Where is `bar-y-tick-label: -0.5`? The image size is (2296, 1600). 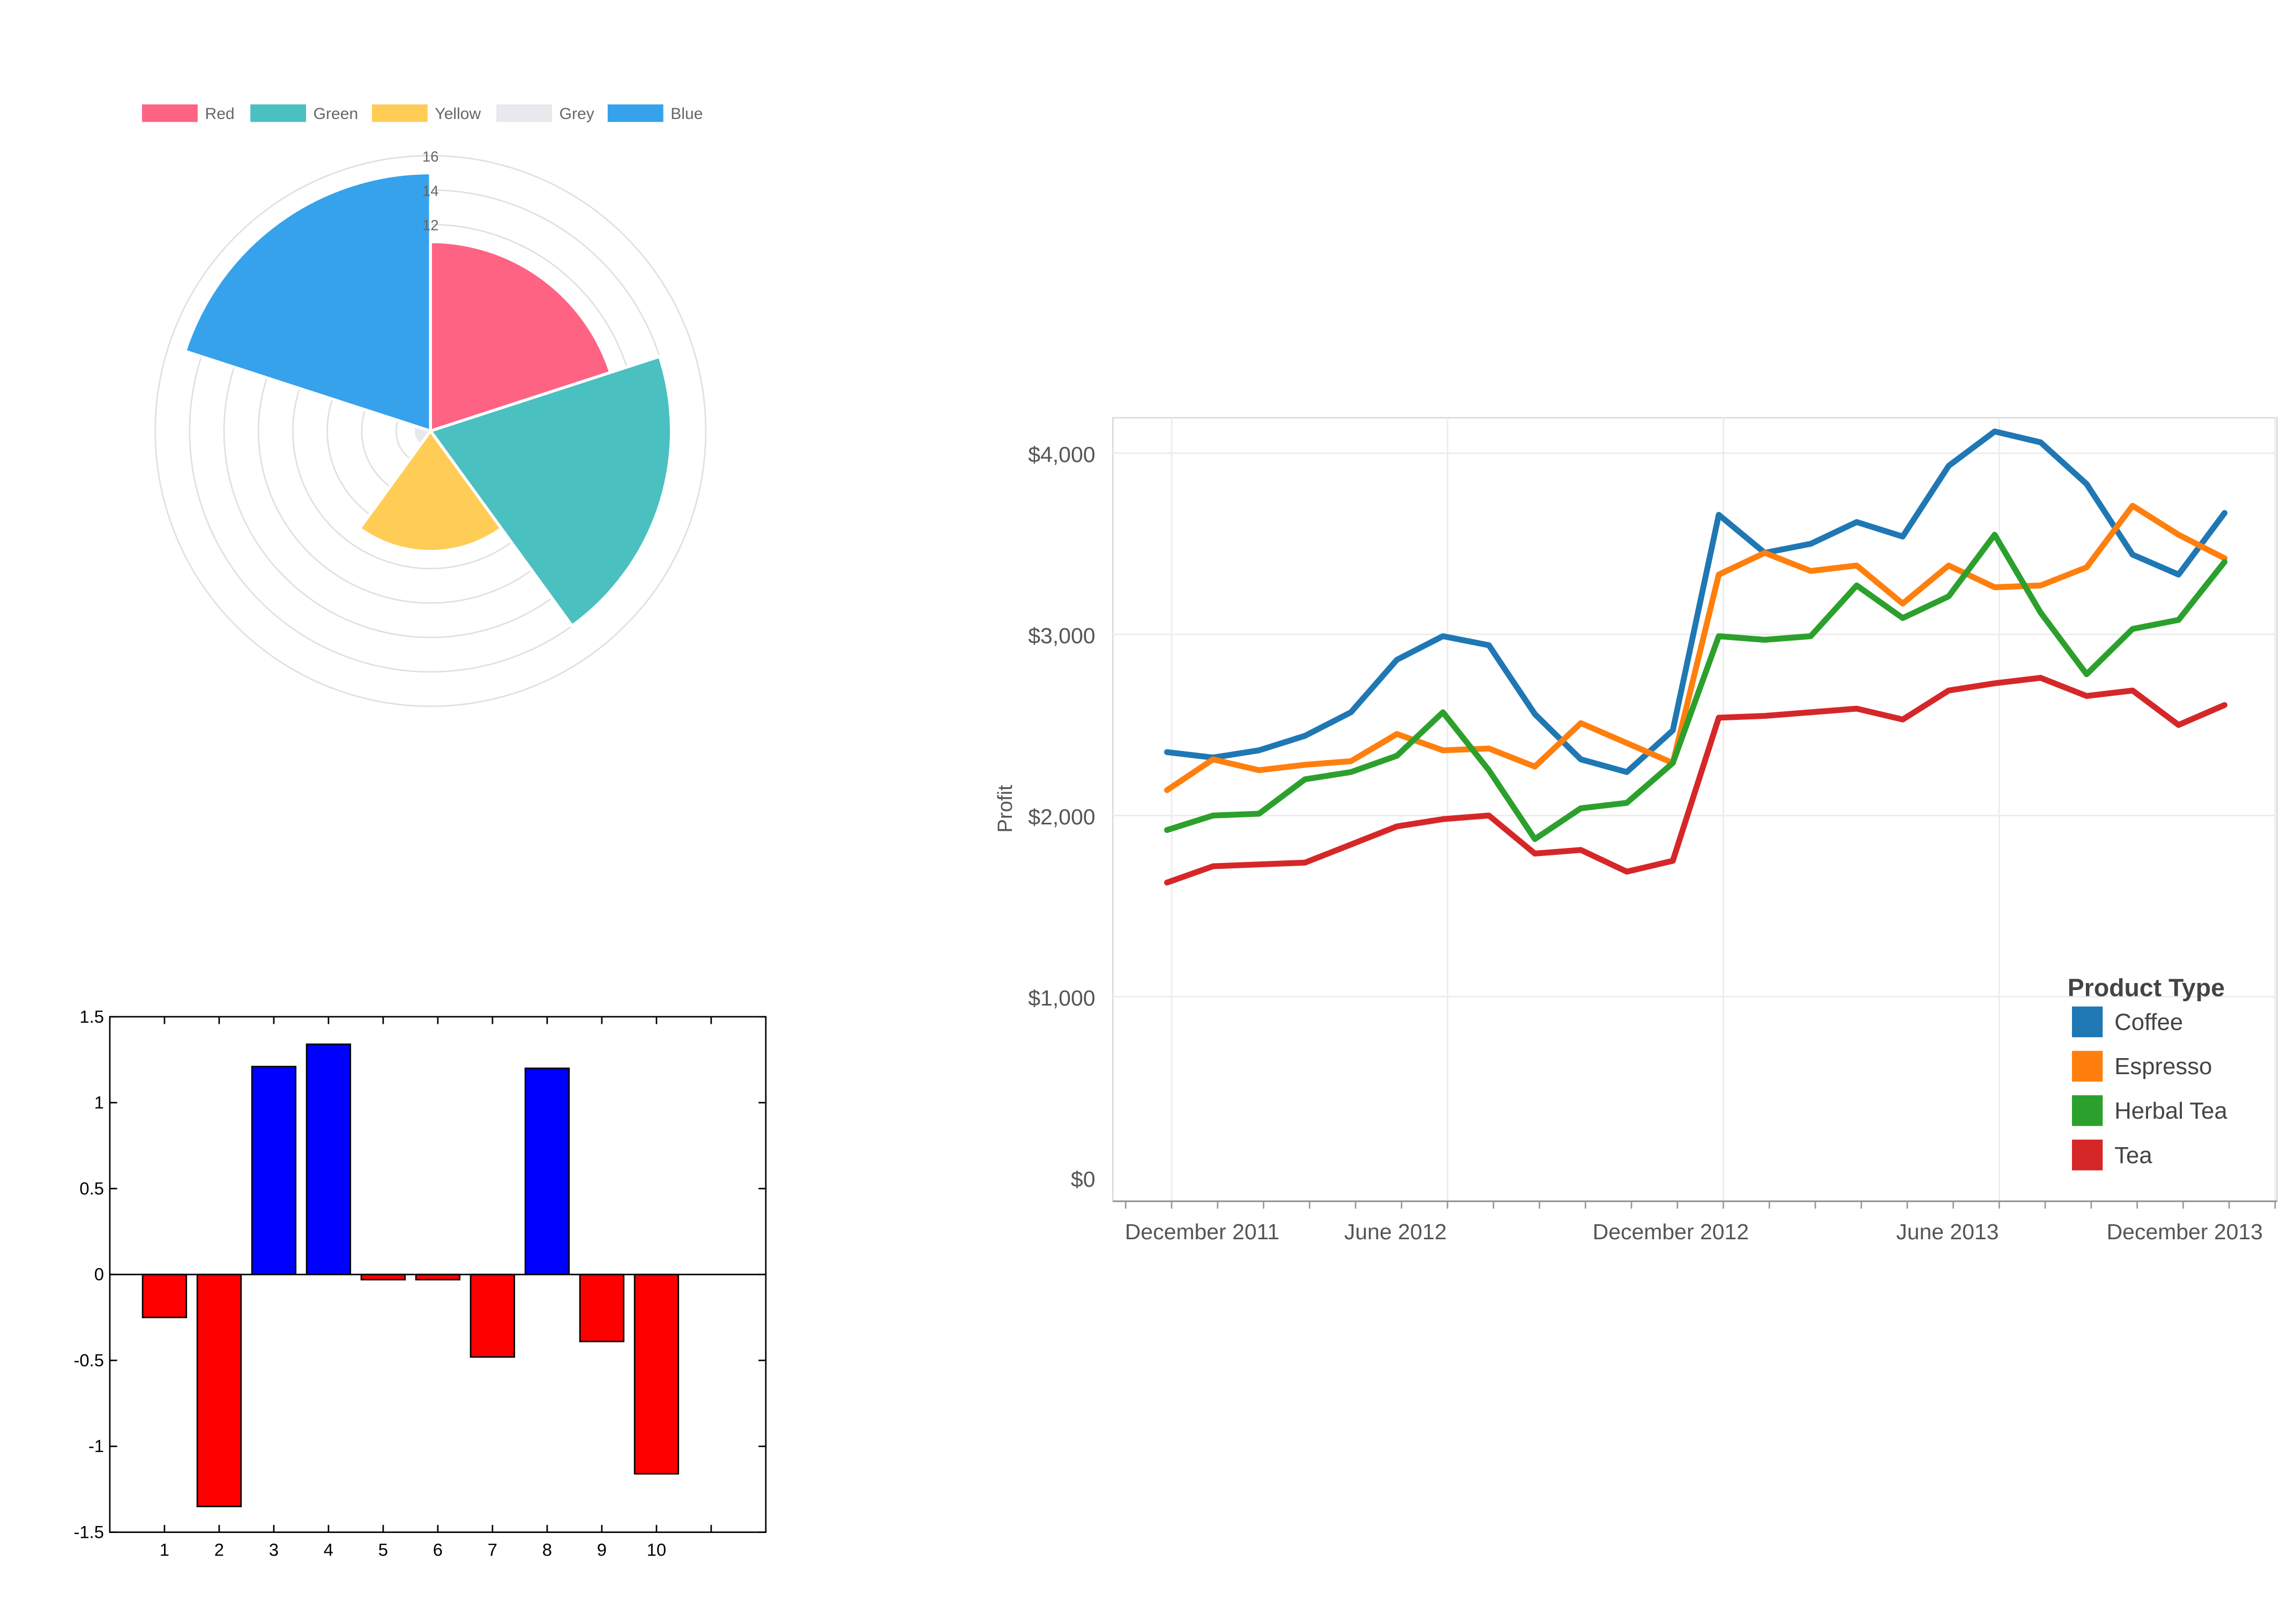 bar-y-tick-label: -0.5 is located at coordinates (89, 1360).